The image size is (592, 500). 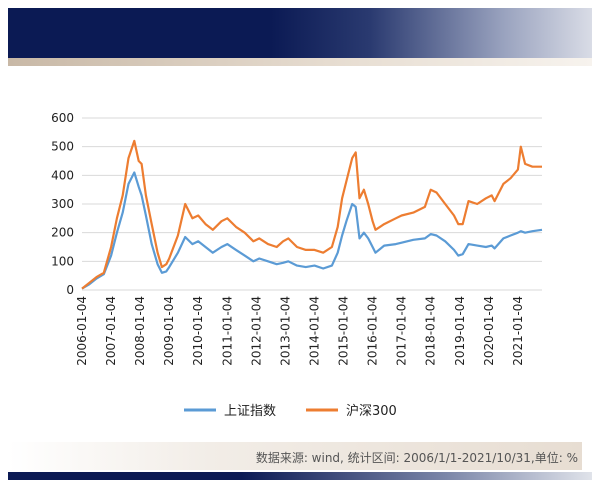 I want to click on x-tick-label: 2009-01-04, so click(x=169, y=331).